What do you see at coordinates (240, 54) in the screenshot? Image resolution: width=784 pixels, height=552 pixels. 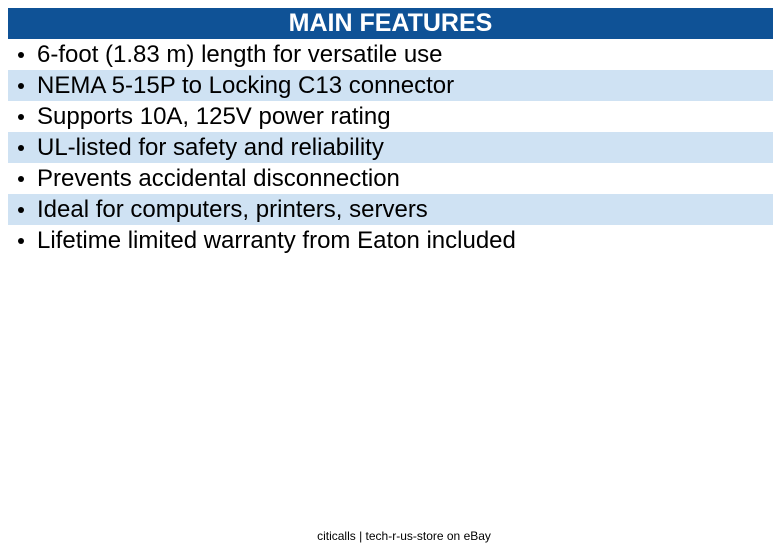 I see `feature-text: 6-foot (1.83 m) length for versatile use` at bounding box center [240, 54].